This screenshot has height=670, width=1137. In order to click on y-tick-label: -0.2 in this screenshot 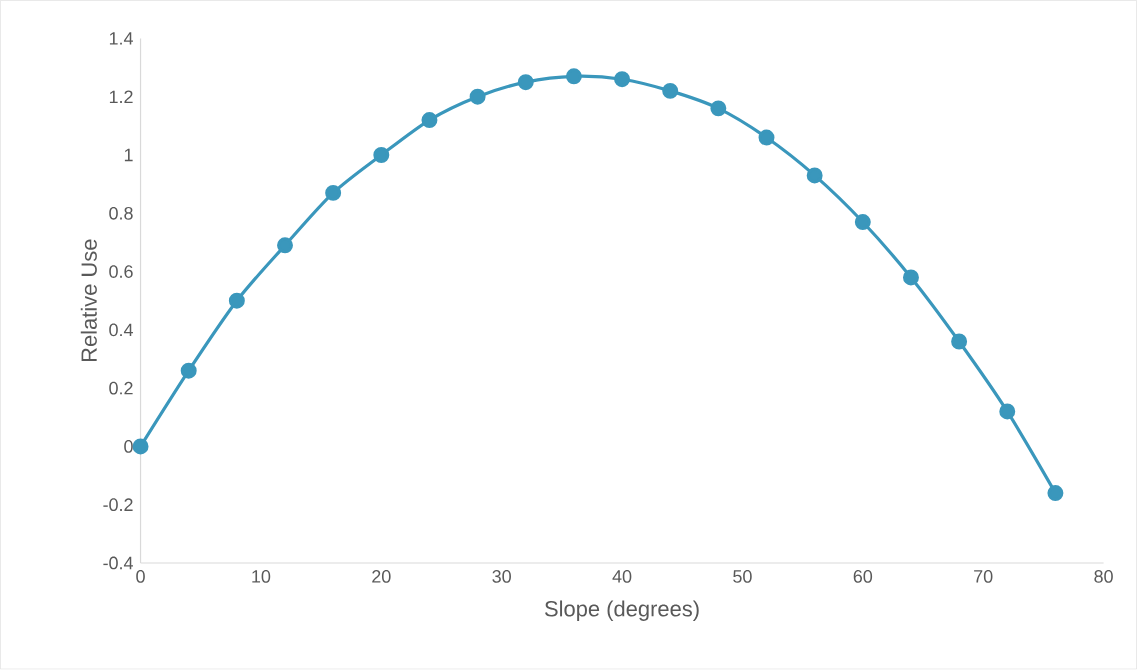, I will do `click(118, 505)`.